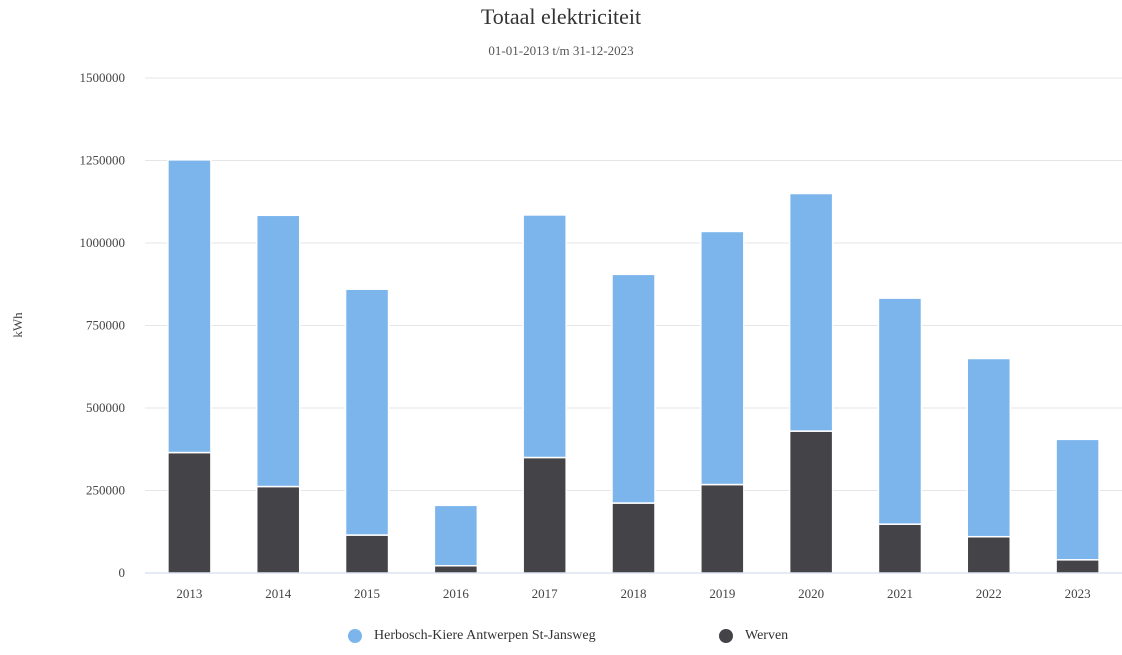 The image size is (1122, 655). What do you see at coordinates (355, 636) in the screenshot?
I see `legend-dot-herbosch` at bounding box center [355, 636].